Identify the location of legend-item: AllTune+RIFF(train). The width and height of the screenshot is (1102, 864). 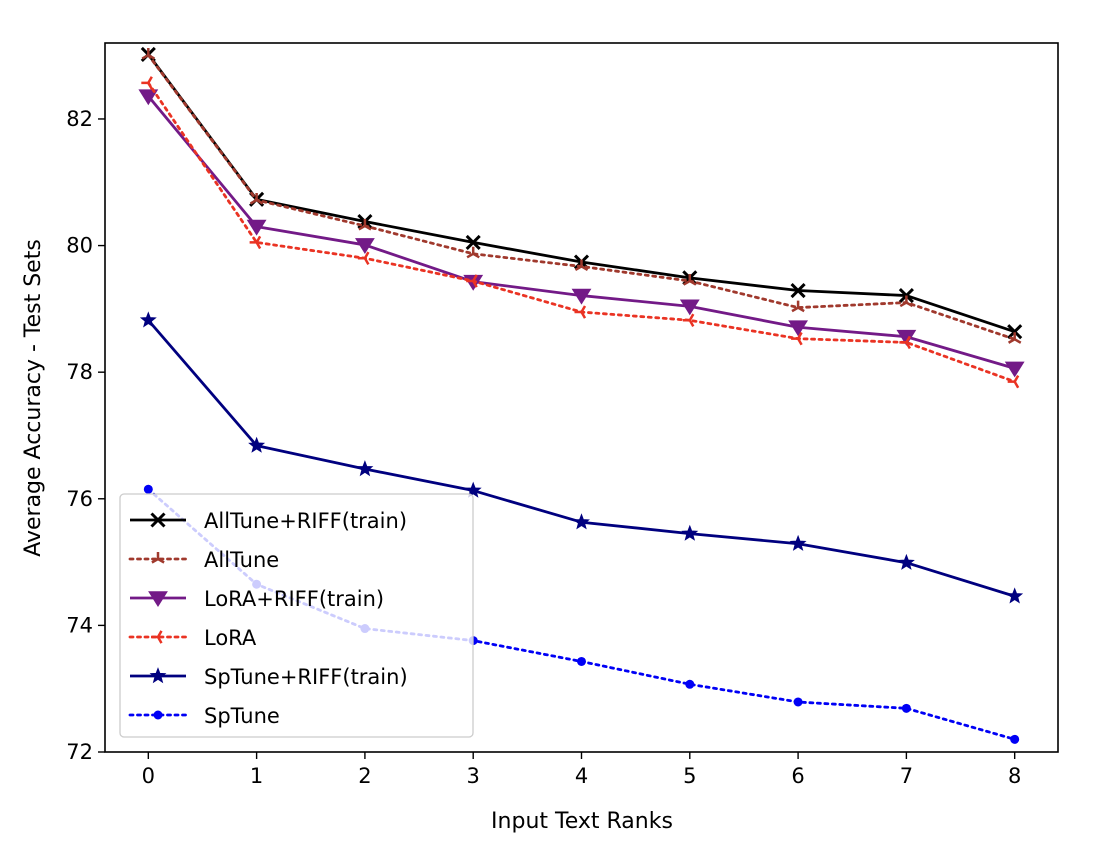
(268, 521).